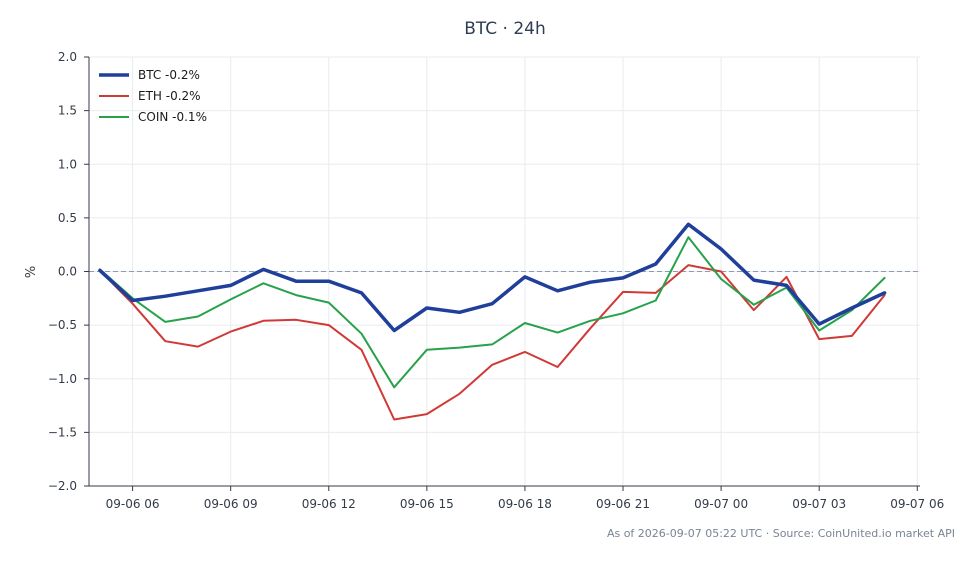 The height and width of the screenshot is (564, 979). I want to click on x-tick-label: 09-06 15, so click(427, 504).